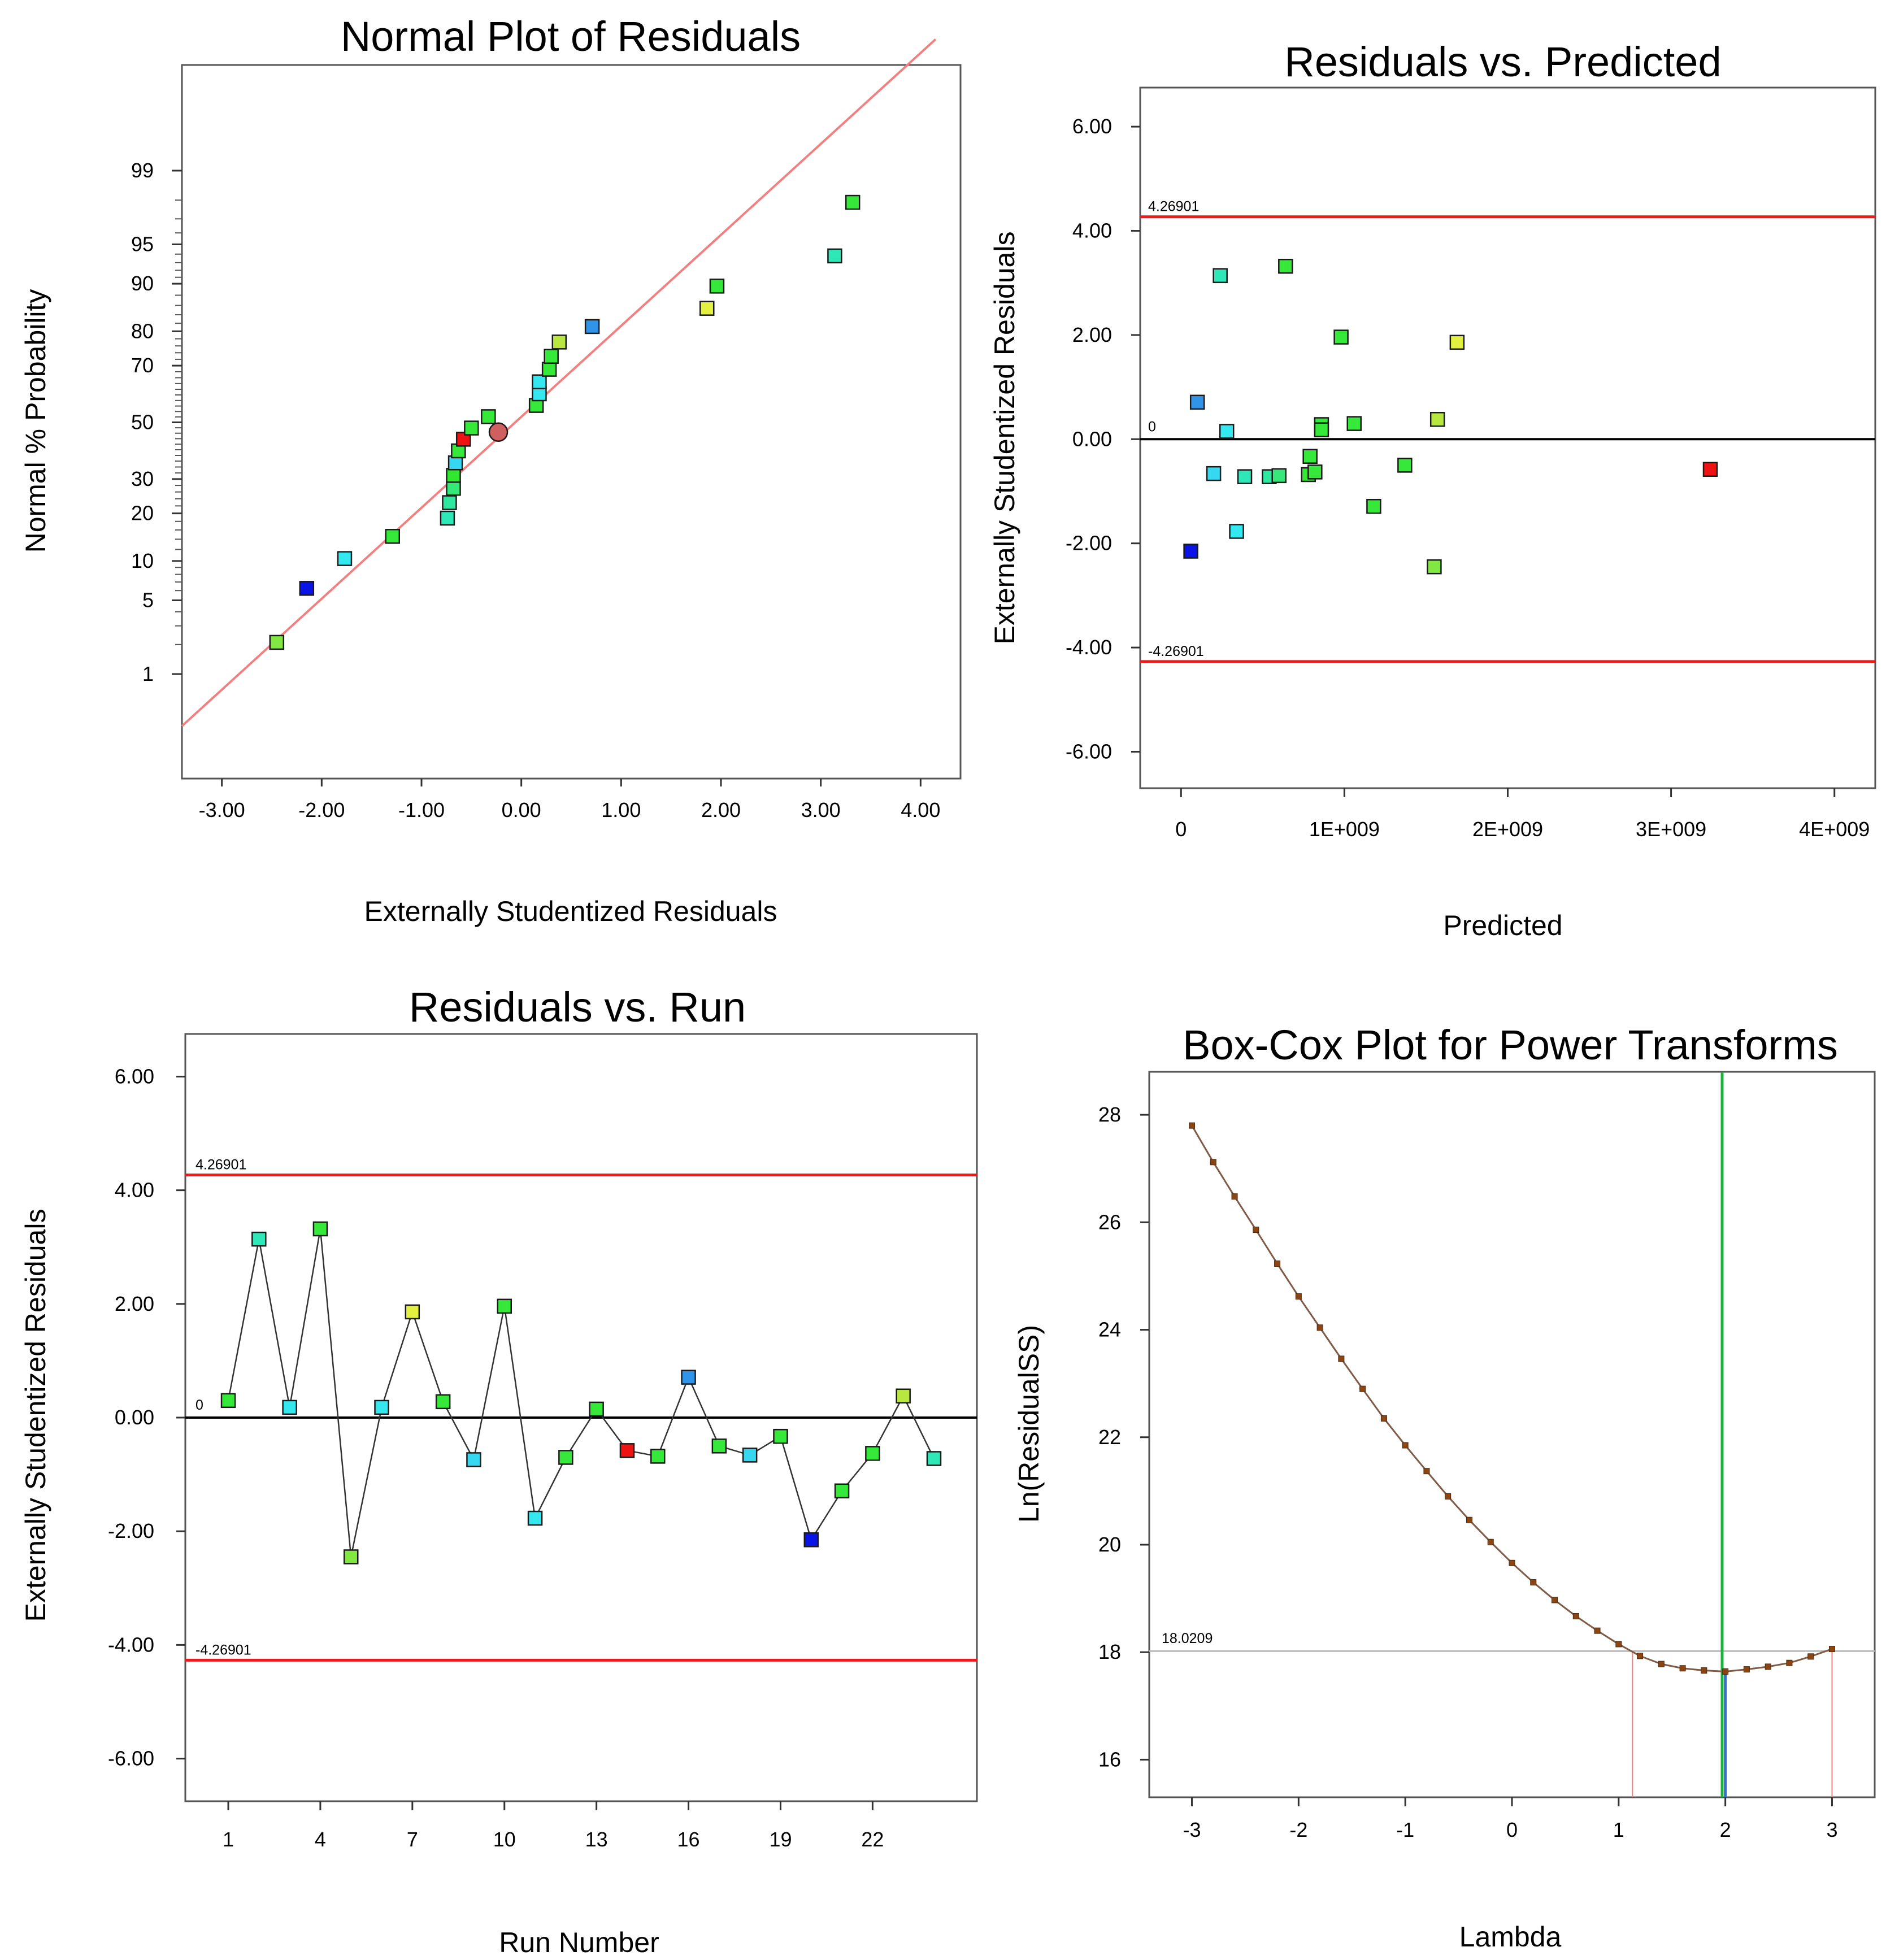 Image resolution: width=1886 pixels, height=1960 pixels. What do you see at coordinates (1405, 1829) in the screenshot?
I see `box-cox-x-tick-label: -1` at bounding box center [1405, 1829].